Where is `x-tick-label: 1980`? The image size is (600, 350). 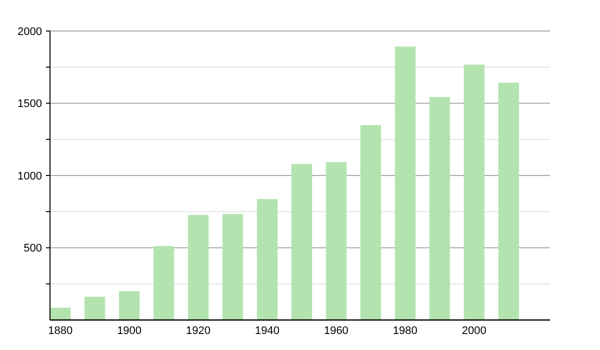
x-tick-label: 1980 is located at coordinates (405, 331).